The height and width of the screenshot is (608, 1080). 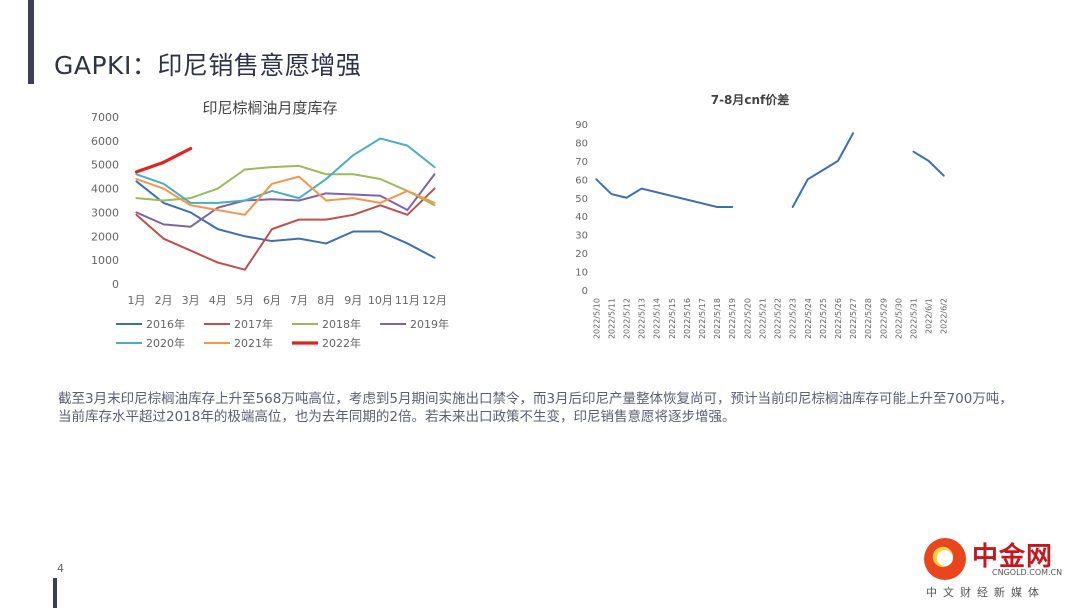 What do you see at coordinates (762, 318) in the screenshot?
I see `x-tick-label: 2022/5/21` at bounding box center [762, 318].